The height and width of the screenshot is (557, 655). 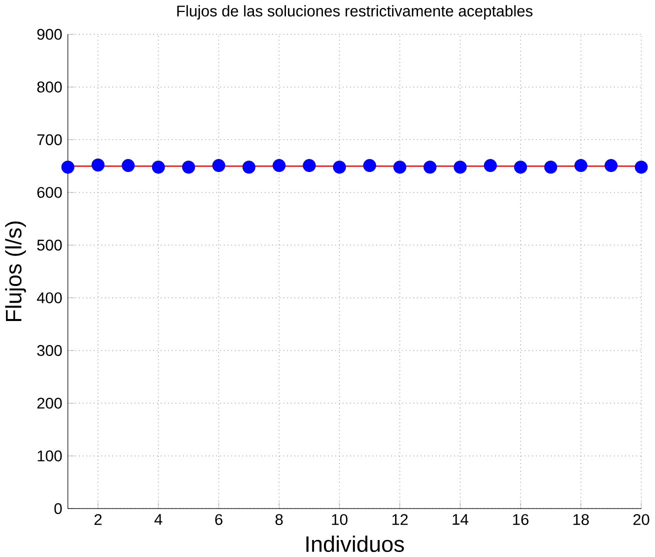 What do you see at coordinates (49, 34) in the screenshot?
I see `y-tick-label: 900` at bounding box center [49, 34].